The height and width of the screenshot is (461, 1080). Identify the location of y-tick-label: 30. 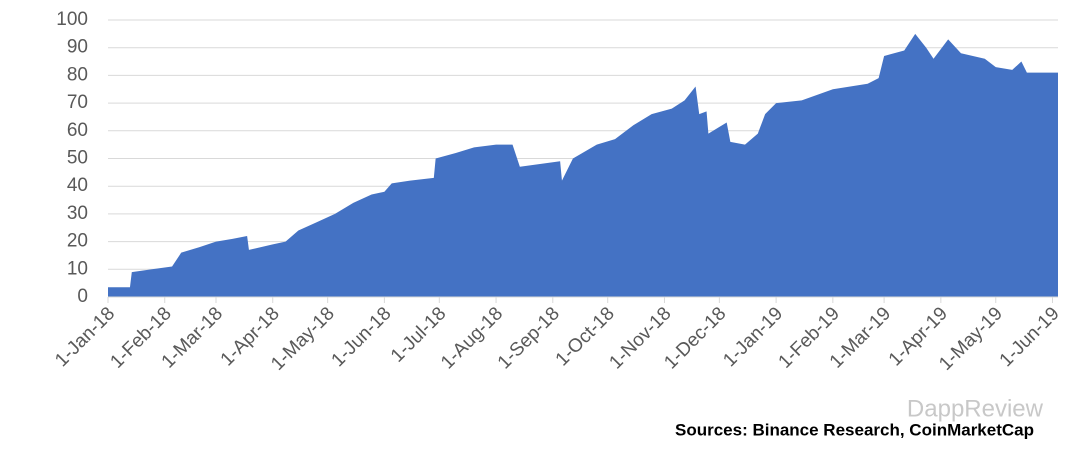
(77, 213).